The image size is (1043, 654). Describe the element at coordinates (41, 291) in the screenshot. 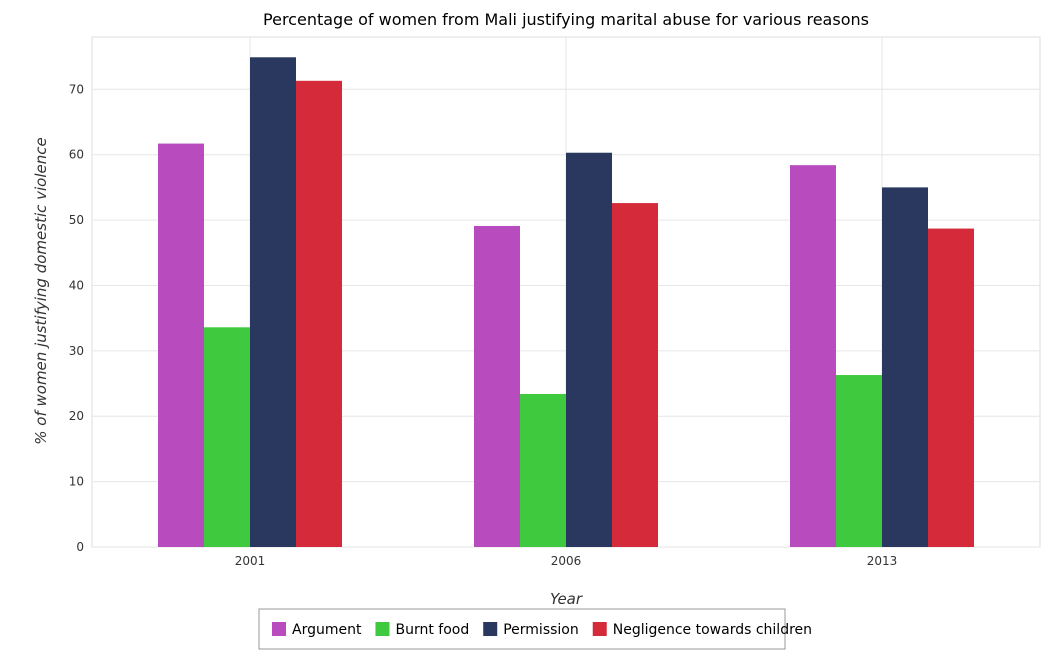

I see `y-axis-label: % of women justifying domestic violence` at that location.